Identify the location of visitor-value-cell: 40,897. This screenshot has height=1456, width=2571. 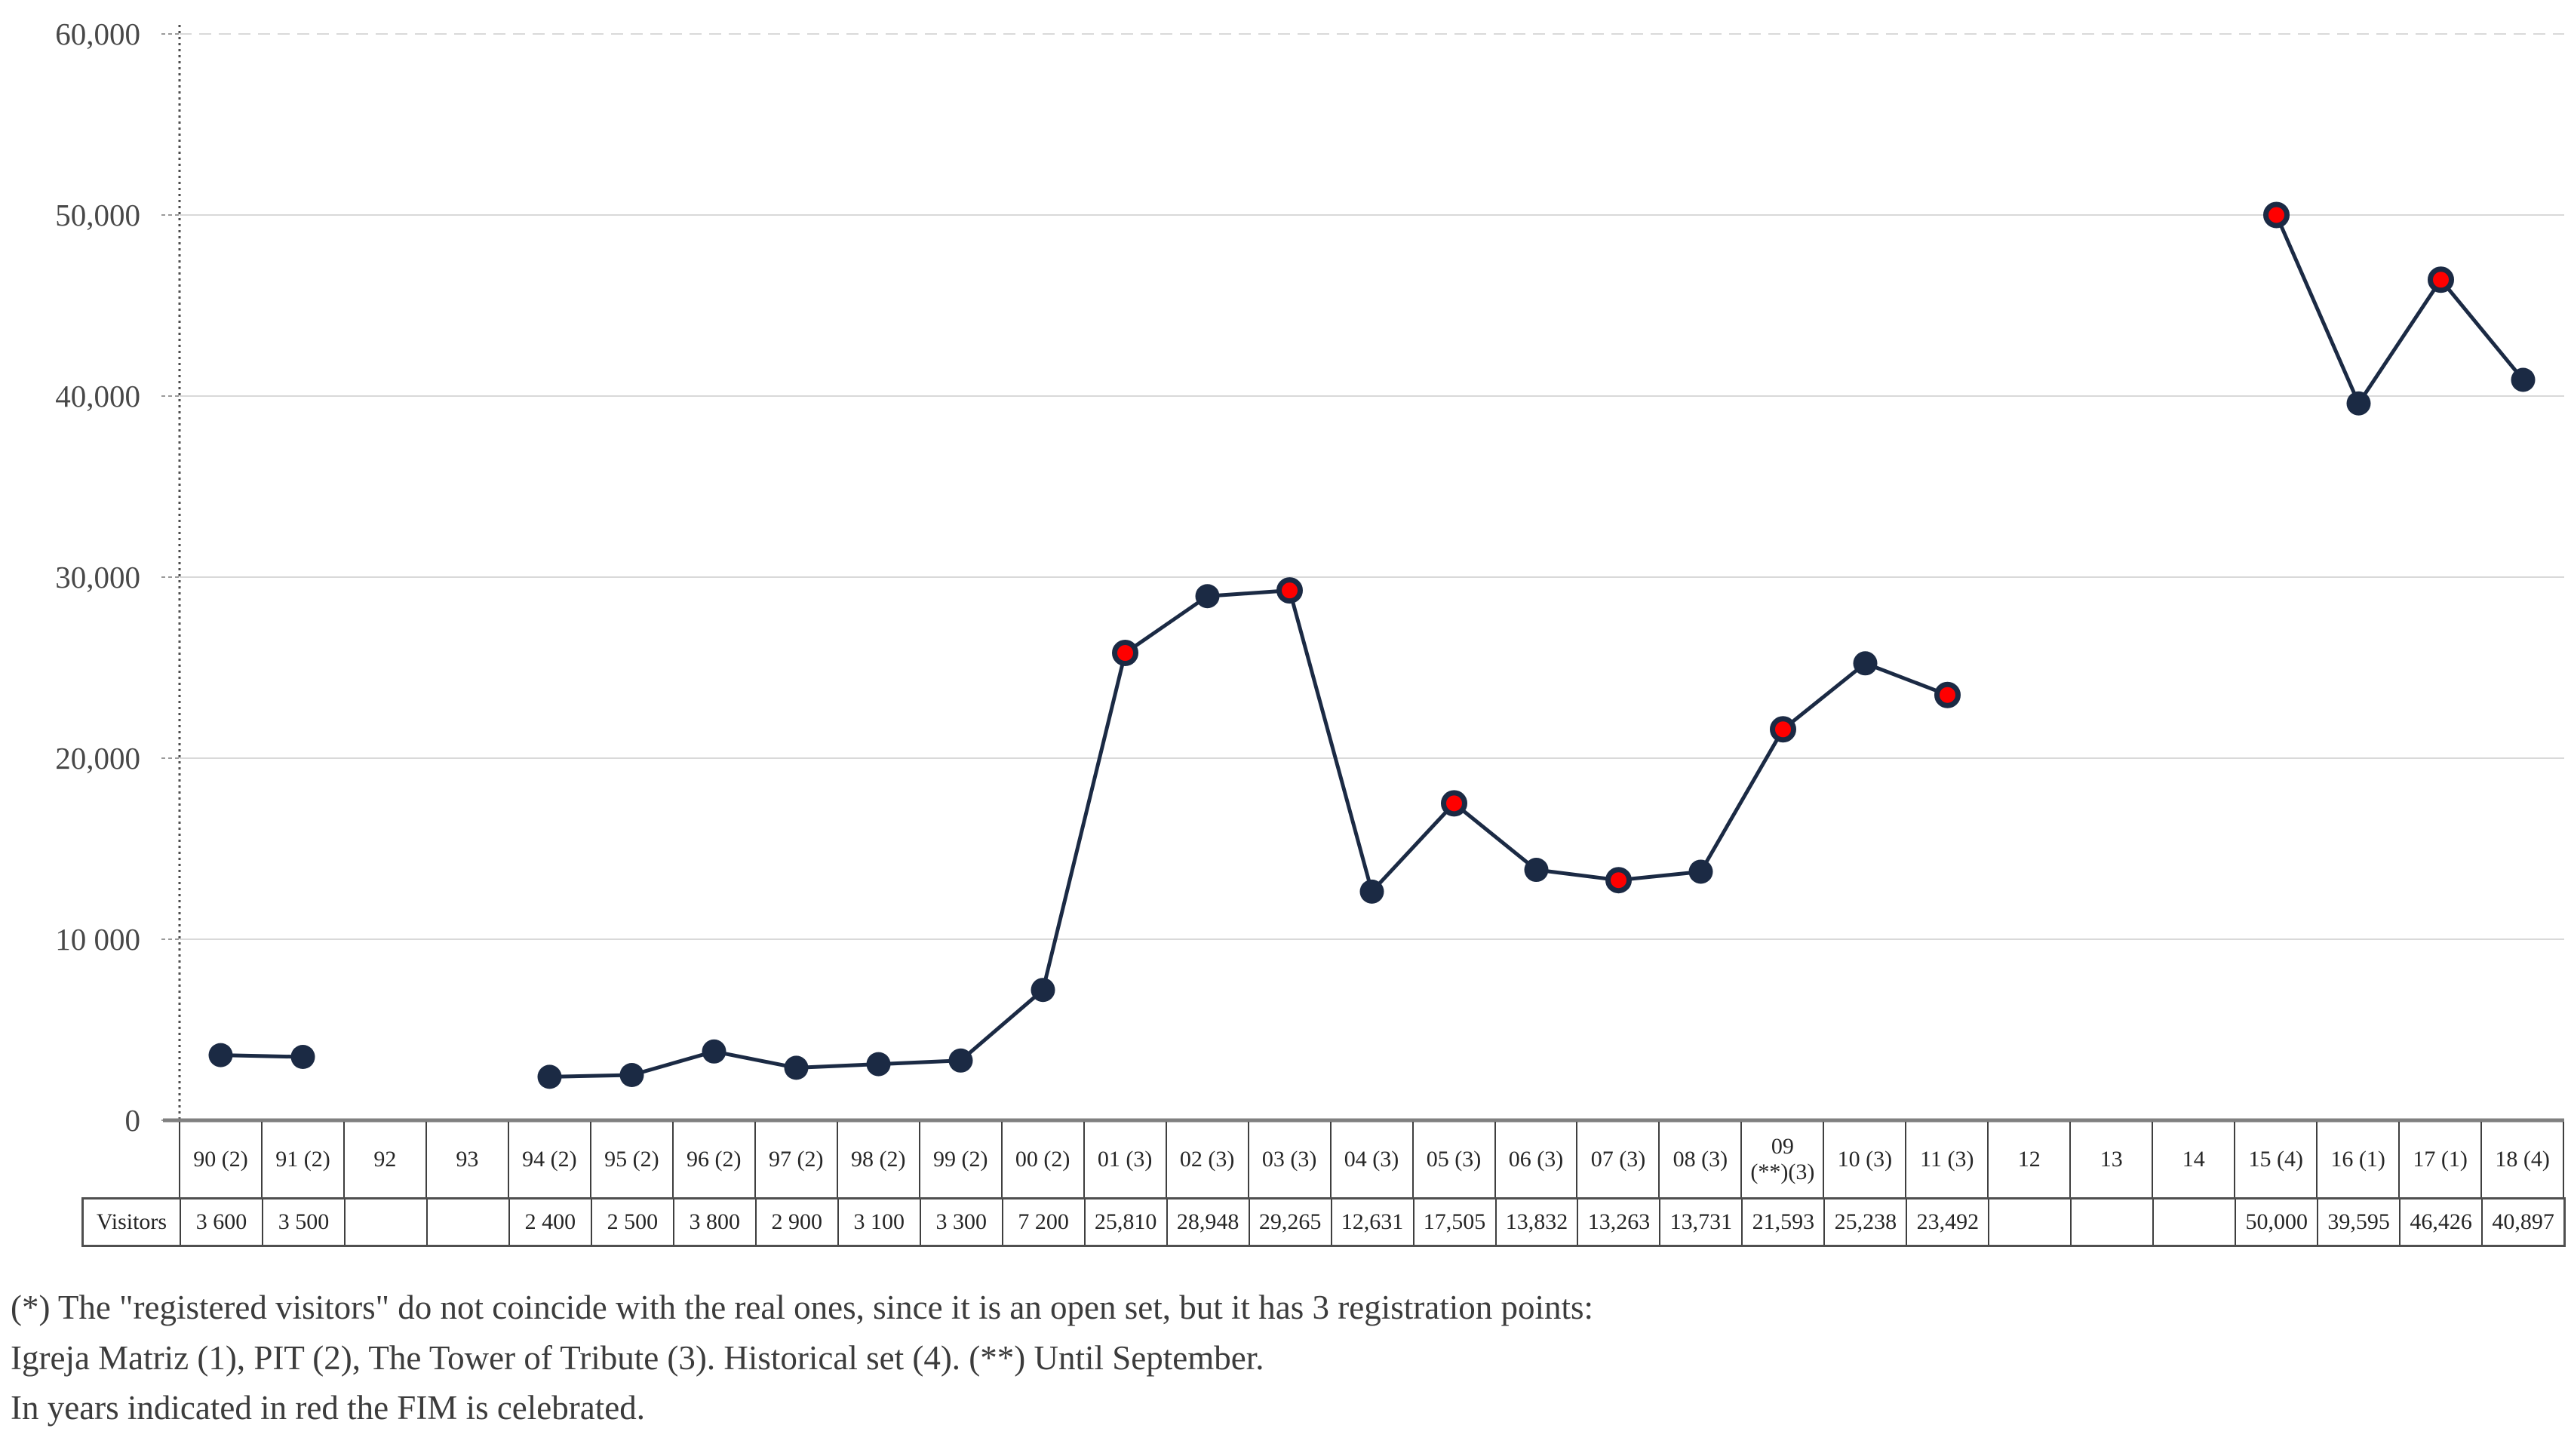
(2522, 1222).